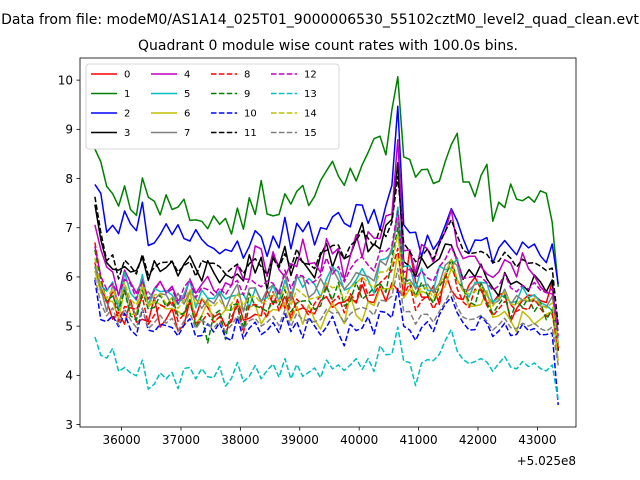  Describe the element at coordinates (69, 376) in the screenshot. I see `y-tick-label: 4` at that location.